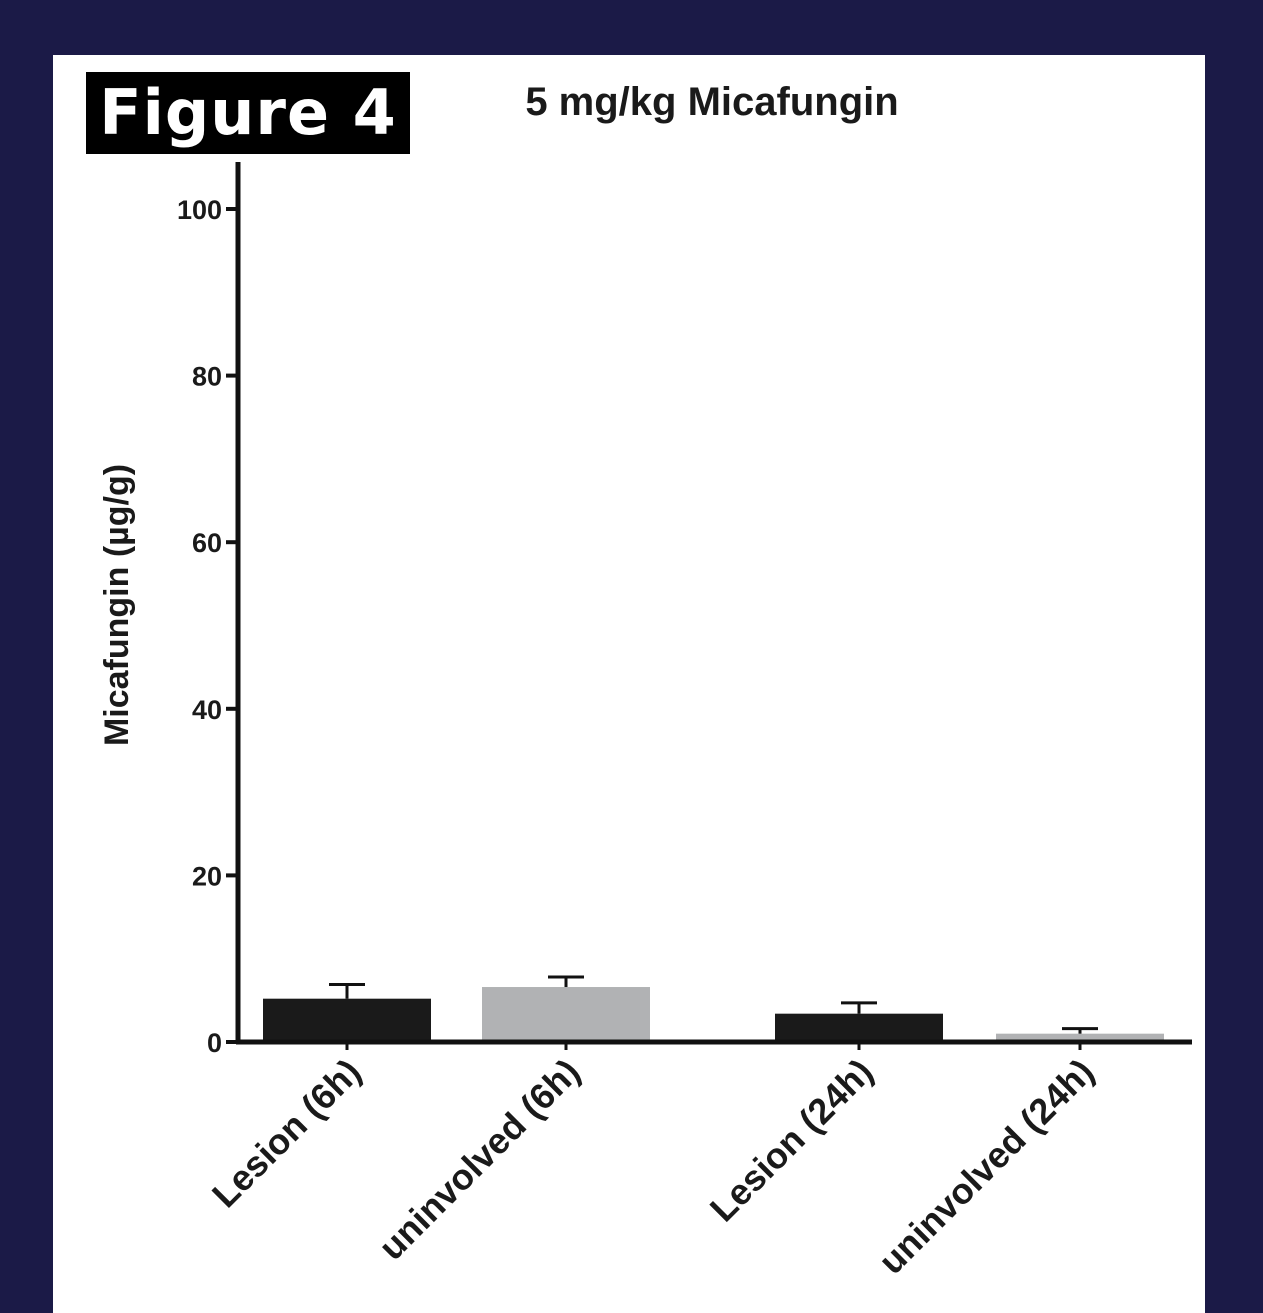 The height and width of the screenshot is (1313, 1263). What do you see at coordinates (117, 605) in the screenshot?
I see `y-axis-label: Micafungin (µg/g)` at bounding box center [117, 605].